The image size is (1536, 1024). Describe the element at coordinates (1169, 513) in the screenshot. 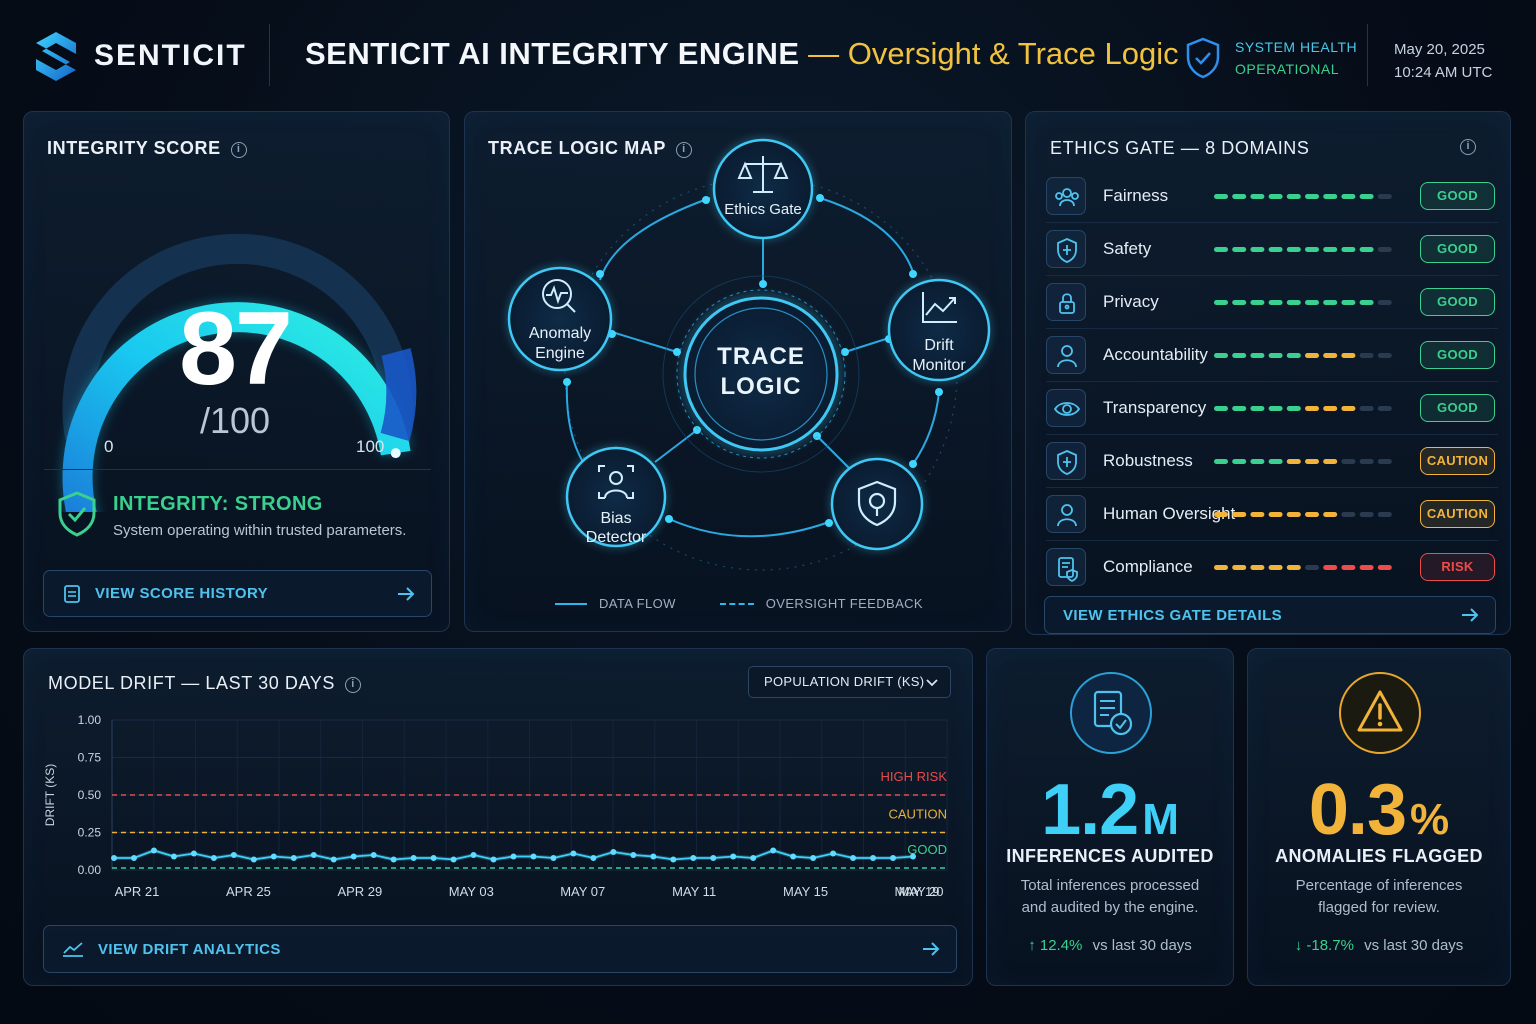

I see `ethics-domain-label: Human Oversight` at that location.